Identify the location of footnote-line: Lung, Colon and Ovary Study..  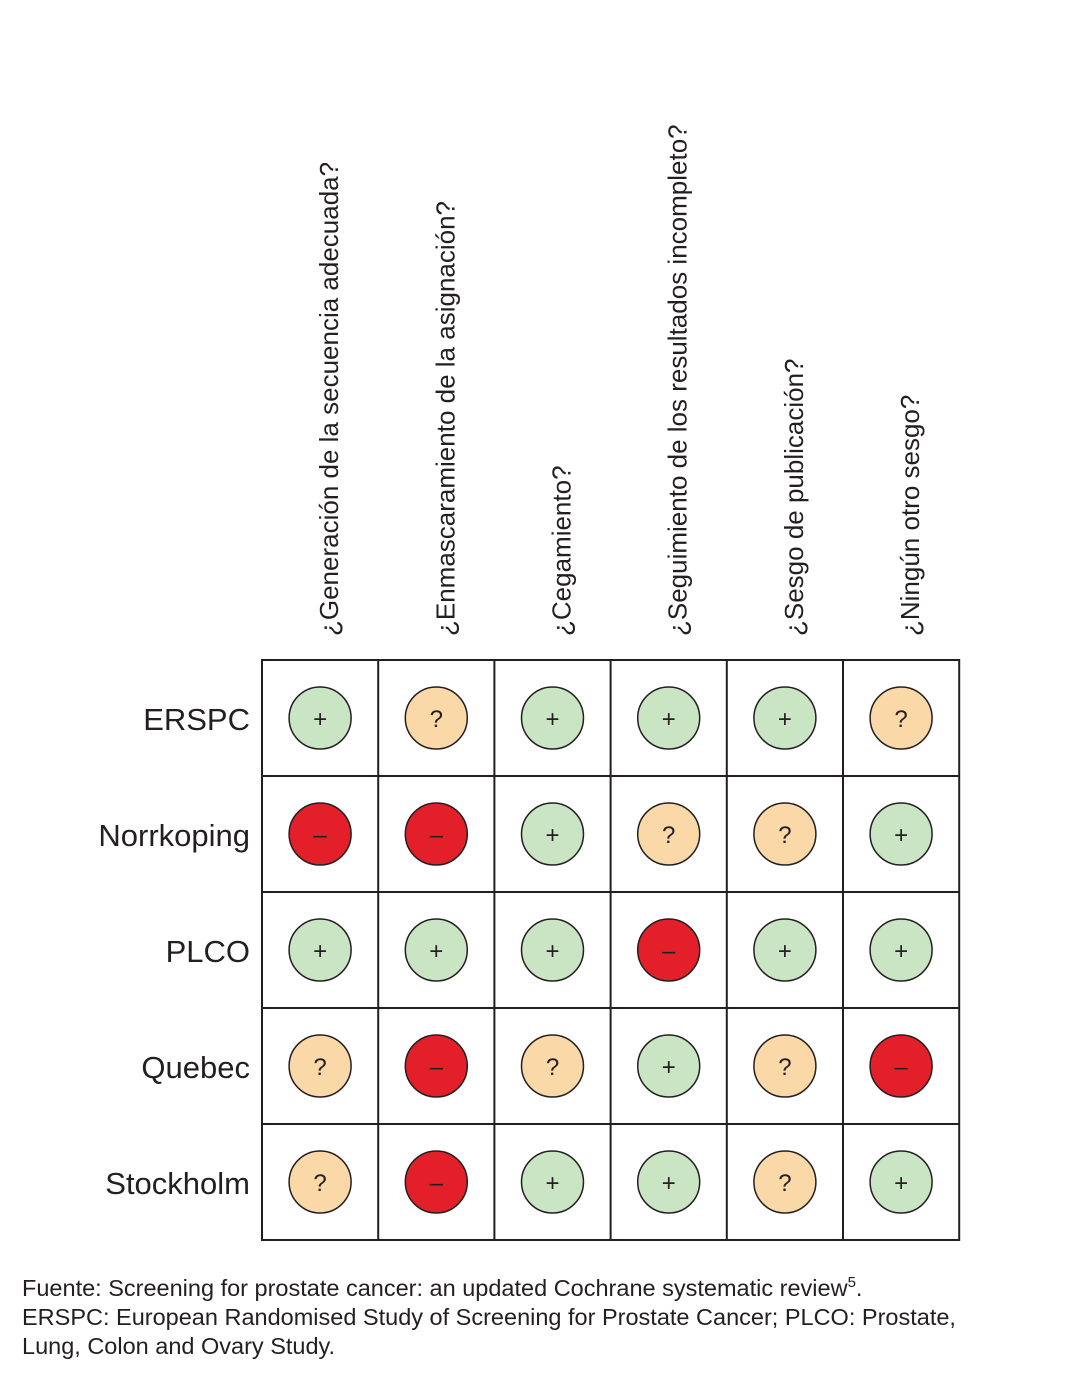
(179, 1345).